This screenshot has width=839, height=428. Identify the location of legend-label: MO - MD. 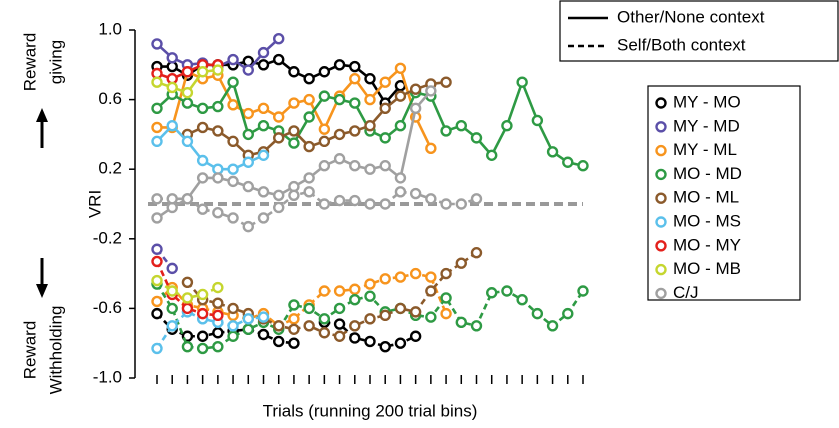
(707, 173).